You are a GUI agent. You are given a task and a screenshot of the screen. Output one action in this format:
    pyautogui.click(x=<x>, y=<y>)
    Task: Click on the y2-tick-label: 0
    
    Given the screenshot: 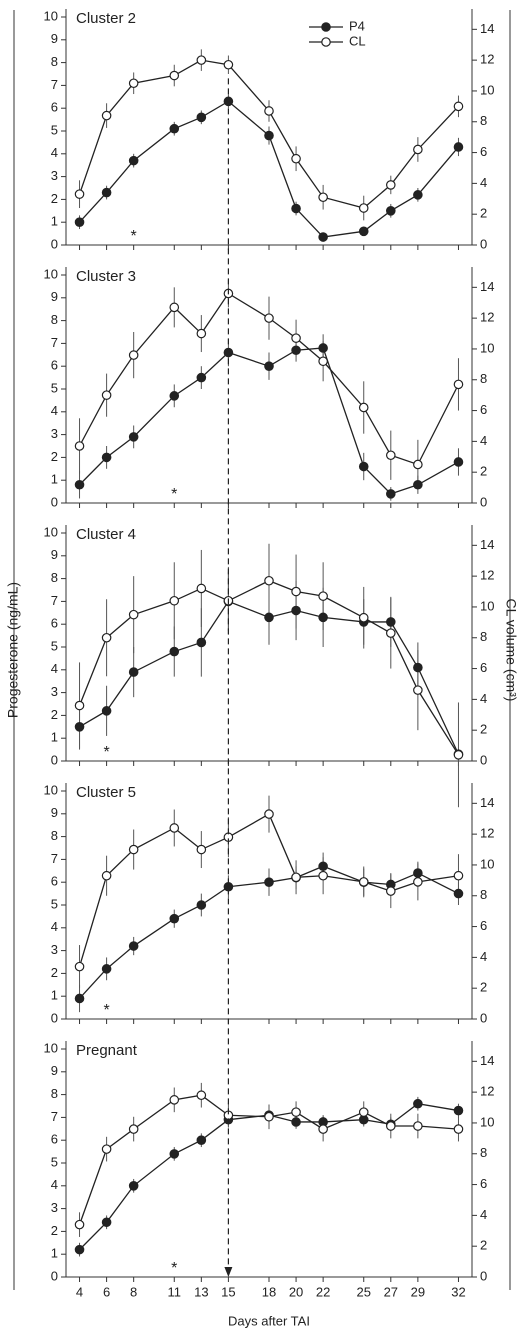 What is the action you would take?
    pyautogui.click(x=483, y=501)
    